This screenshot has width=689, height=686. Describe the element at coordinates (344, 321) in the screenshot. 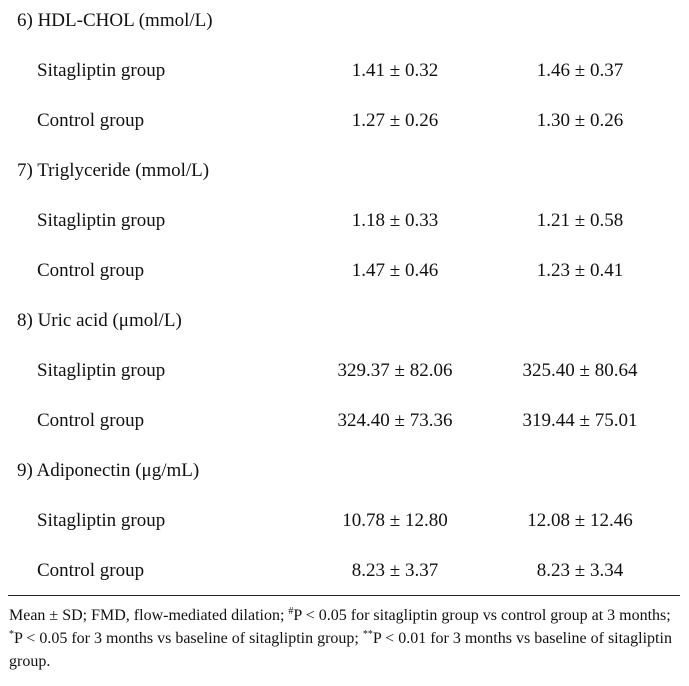

I see `section-header-row: 8) Uric acid (μmol/L)` at that location.